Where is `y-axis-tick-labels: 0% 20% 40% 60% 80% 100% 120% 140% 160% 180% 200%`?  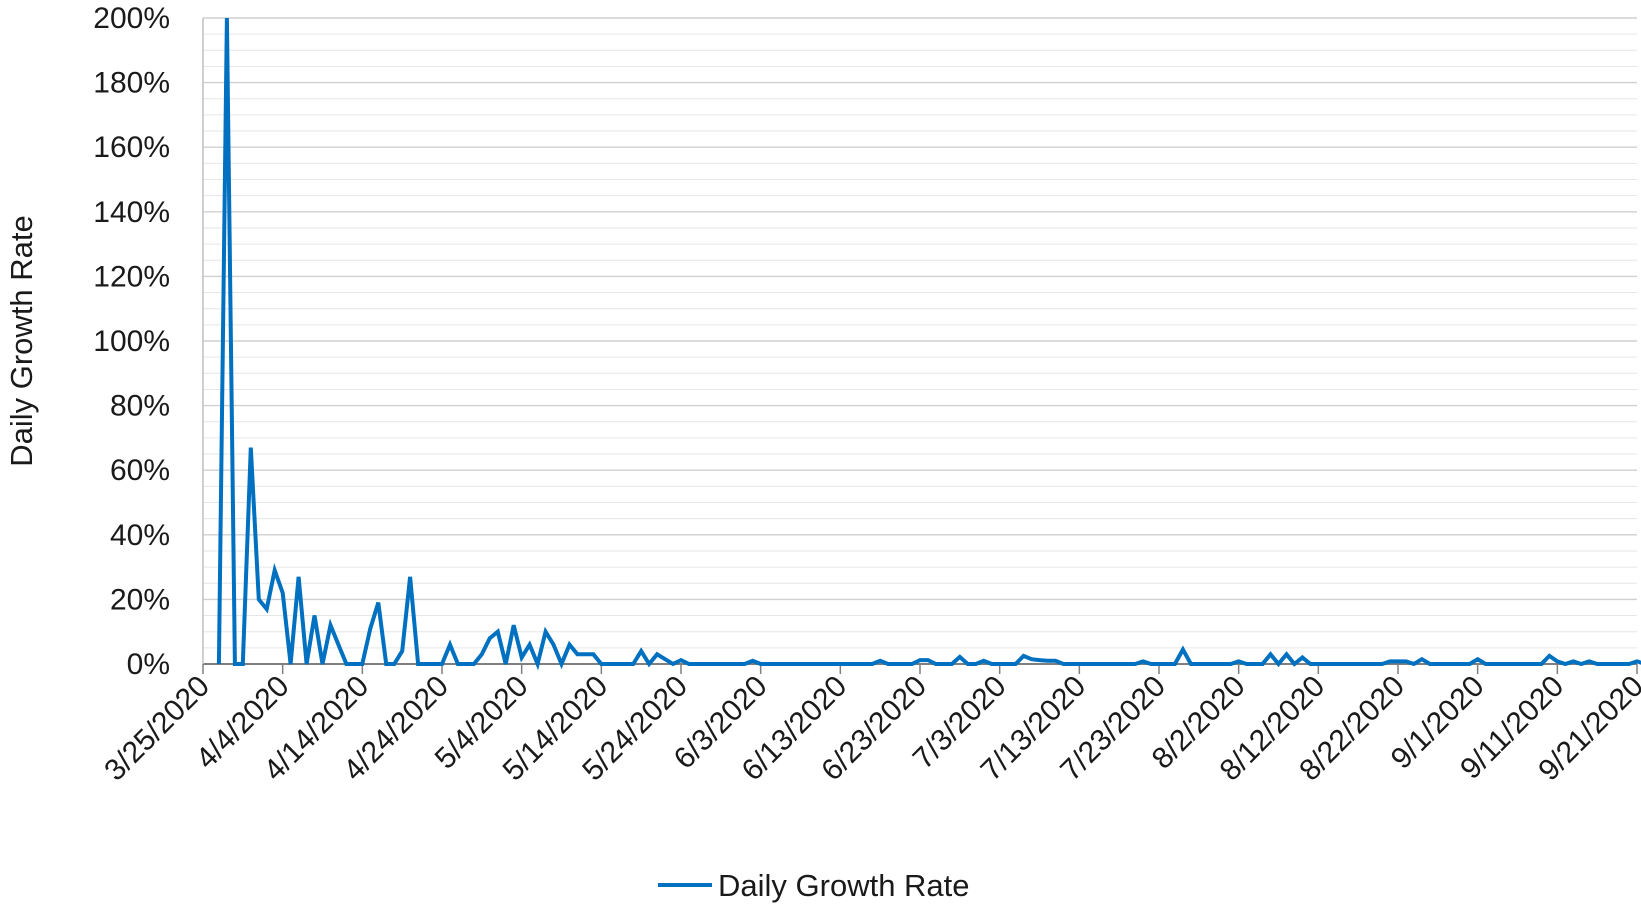 y-axis-tick-labels: 0% 20% 40% 60% 80% 100% 120% 140% 160% 180% 200% is located at coordinates (131, 341).